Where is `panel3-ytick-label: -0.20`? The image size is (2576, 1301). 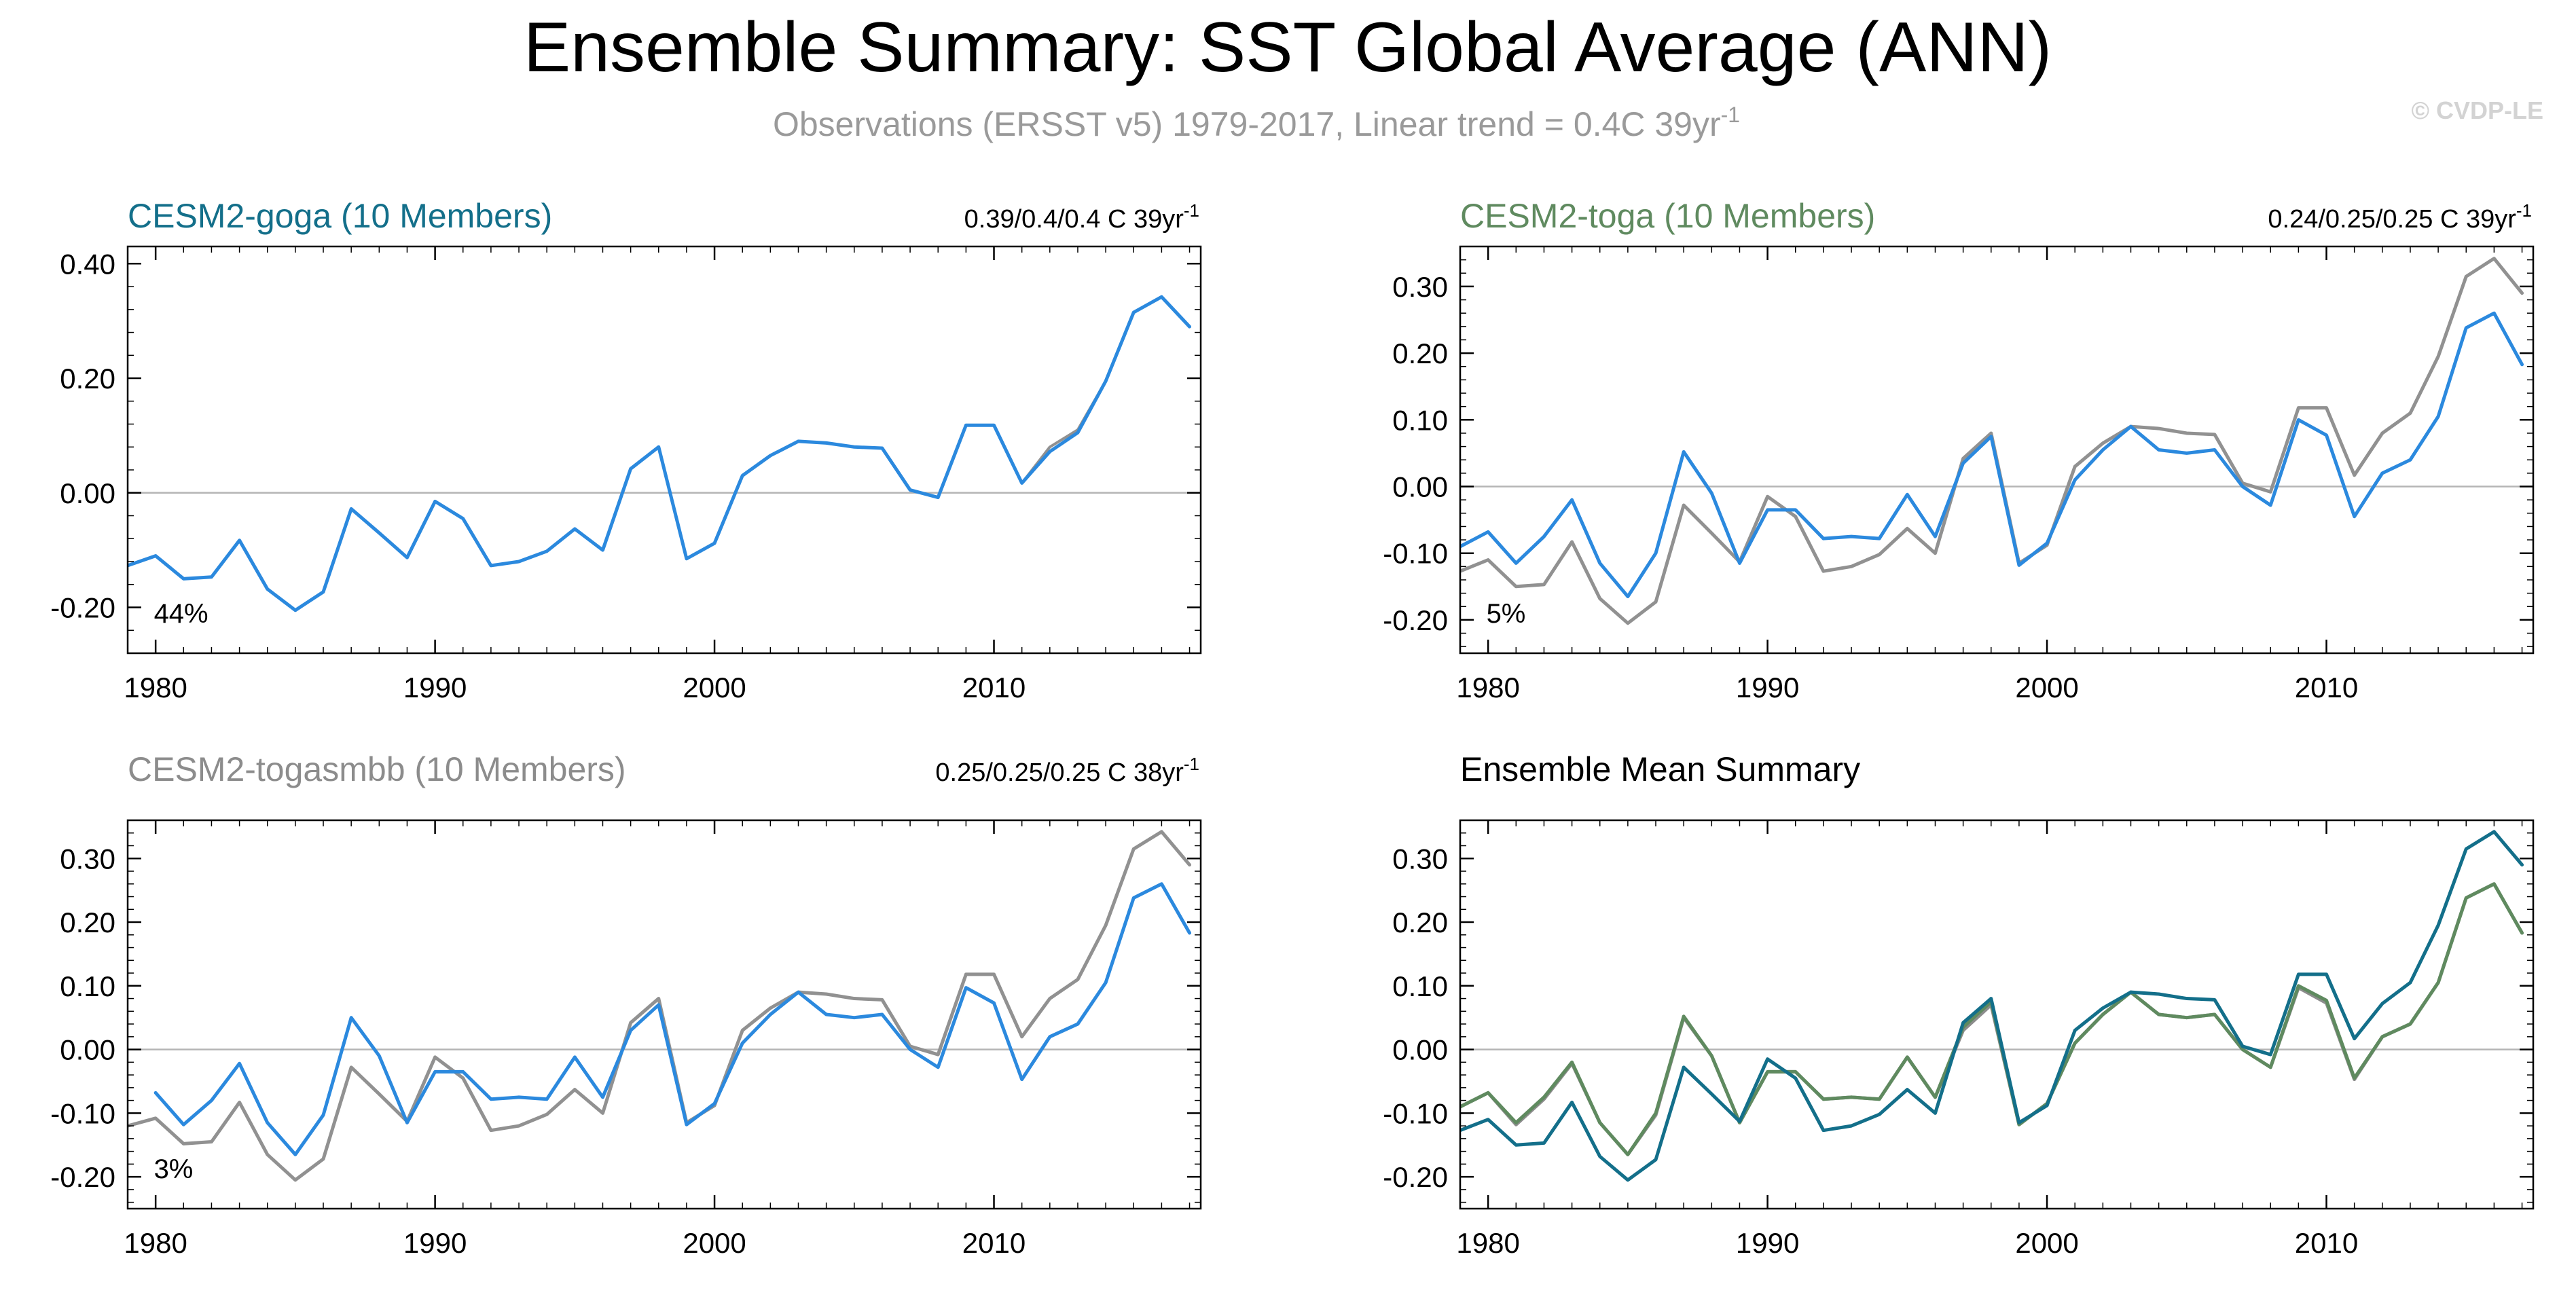 panel3-ytick-label: -0.20 is located at coordinates (1415, 1177).